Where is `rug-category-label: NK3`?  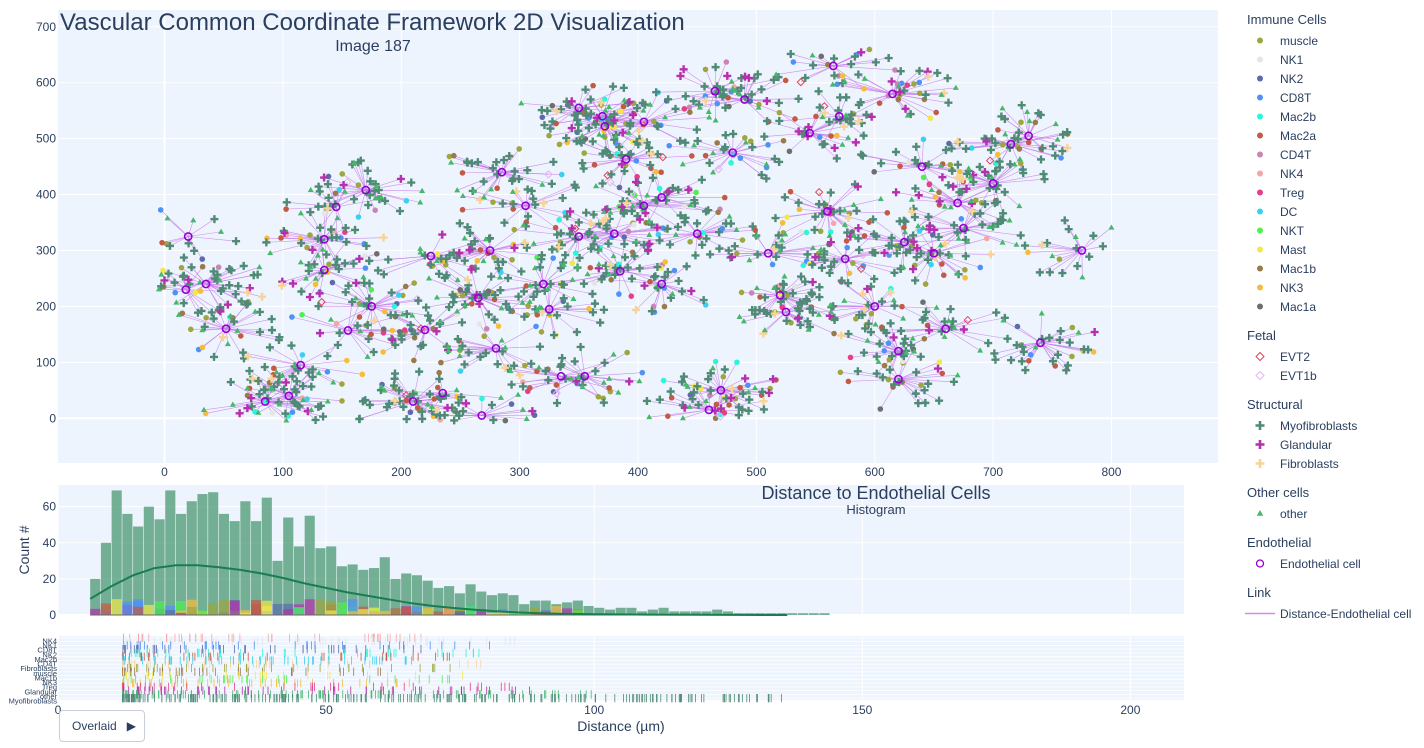 rug-category-label: NK3 is located at coordinates (49, 682).